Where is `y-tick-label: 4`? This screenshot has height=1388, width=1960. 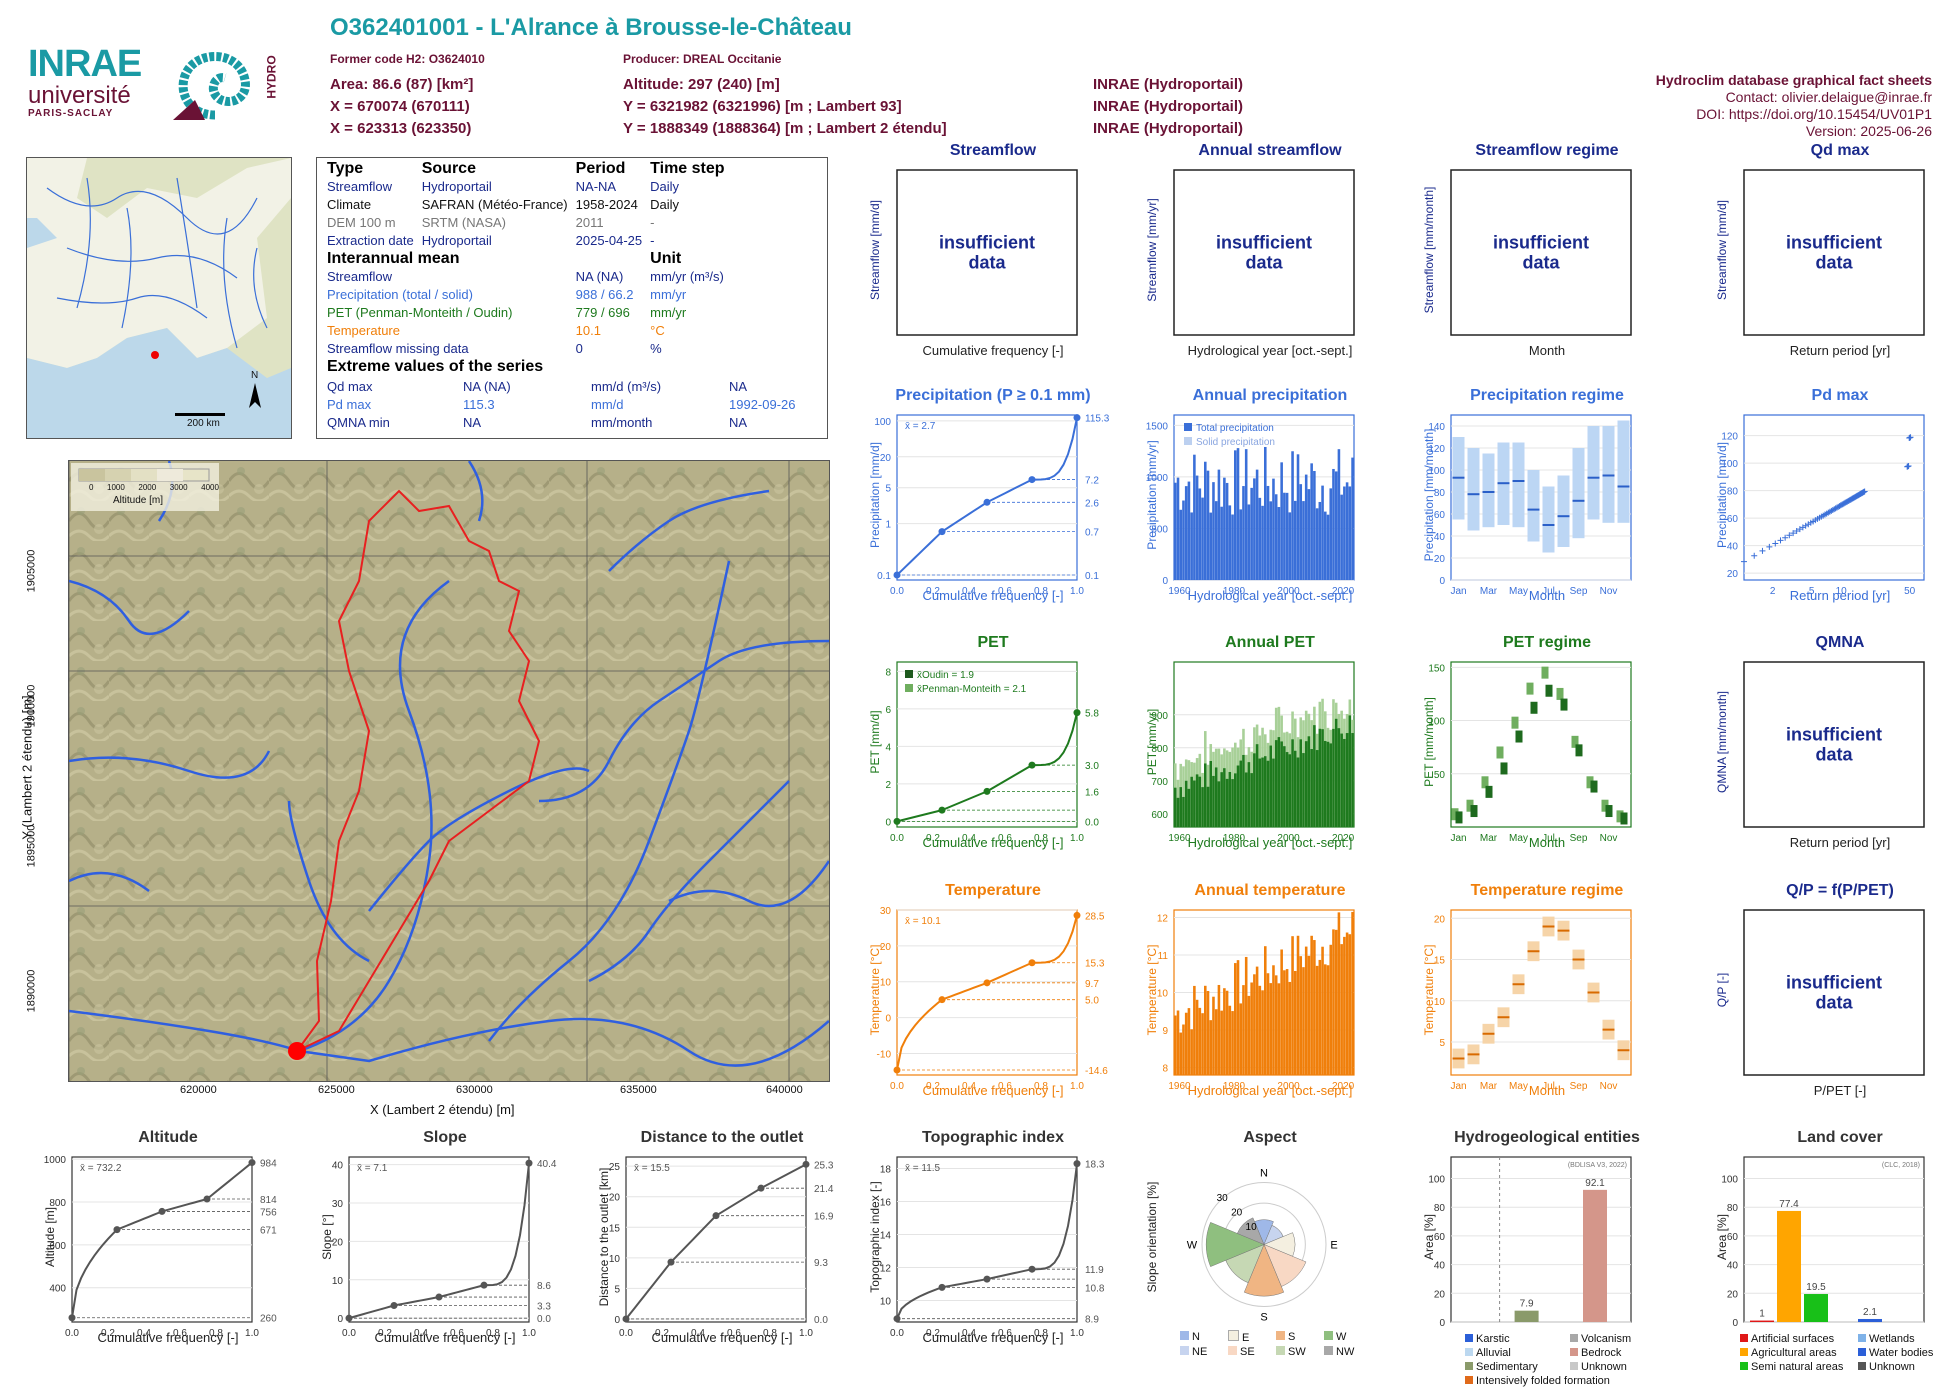 y-tick-label: 4 is located at coordinates (888, 747).